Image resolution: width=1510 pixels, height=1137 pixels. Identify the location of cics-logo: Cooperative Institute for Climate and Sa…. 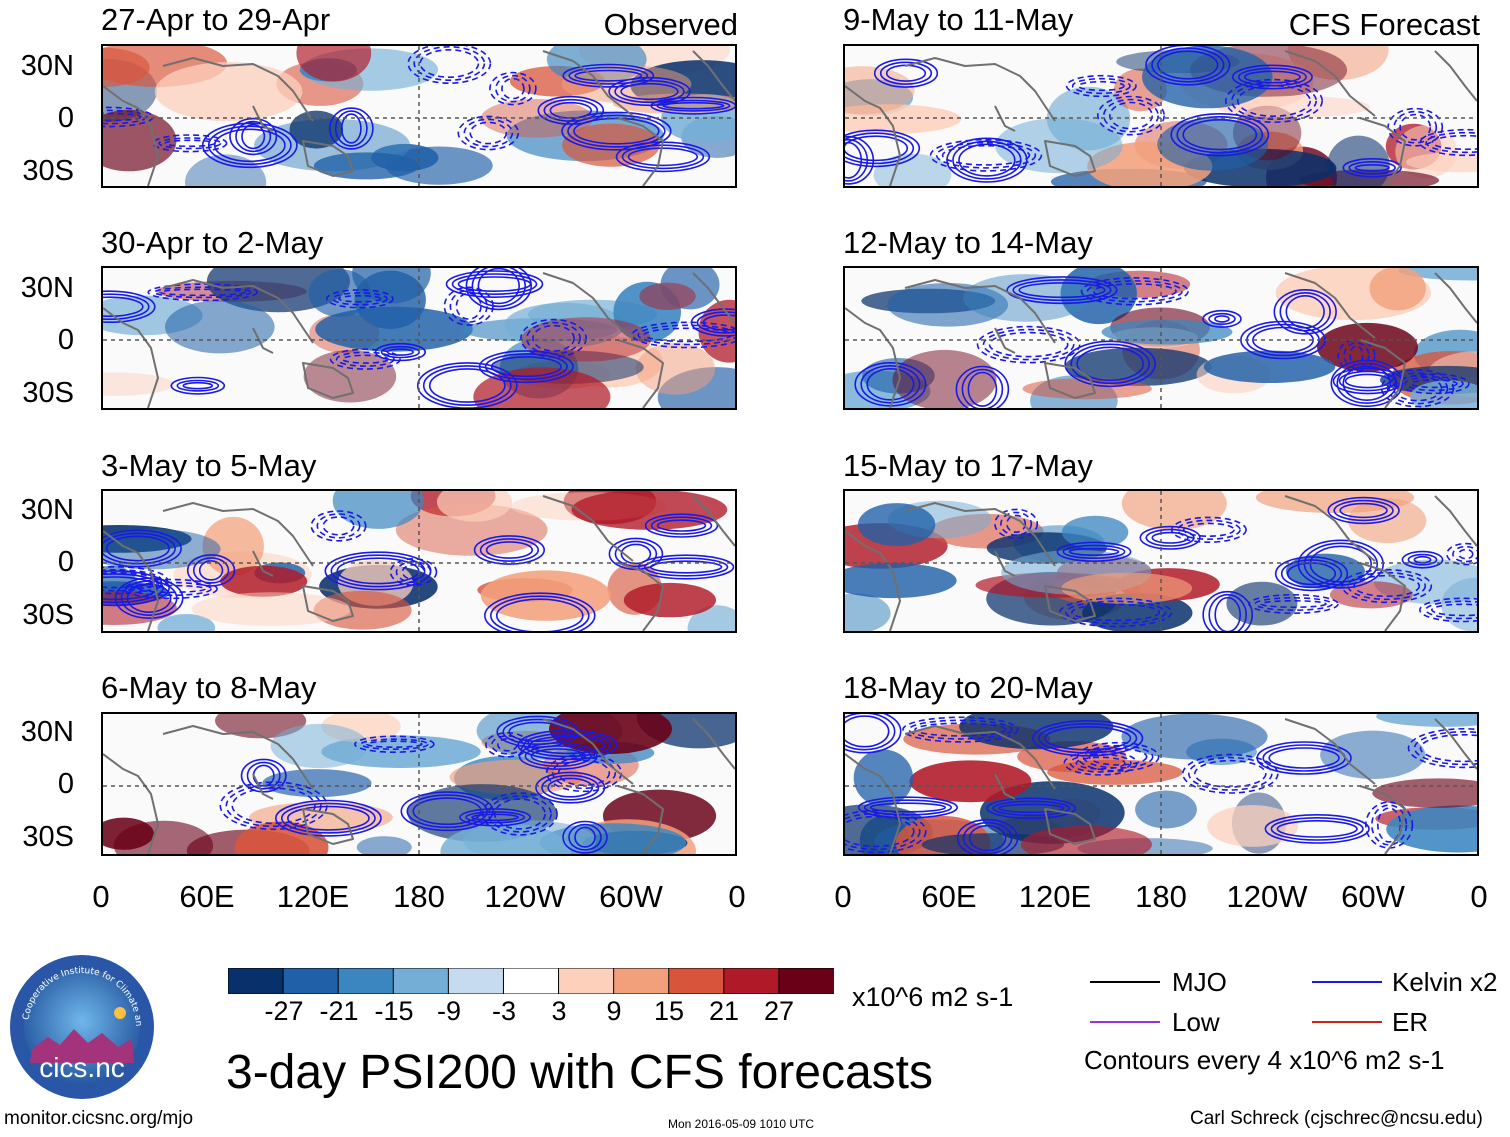
(80, 1023).